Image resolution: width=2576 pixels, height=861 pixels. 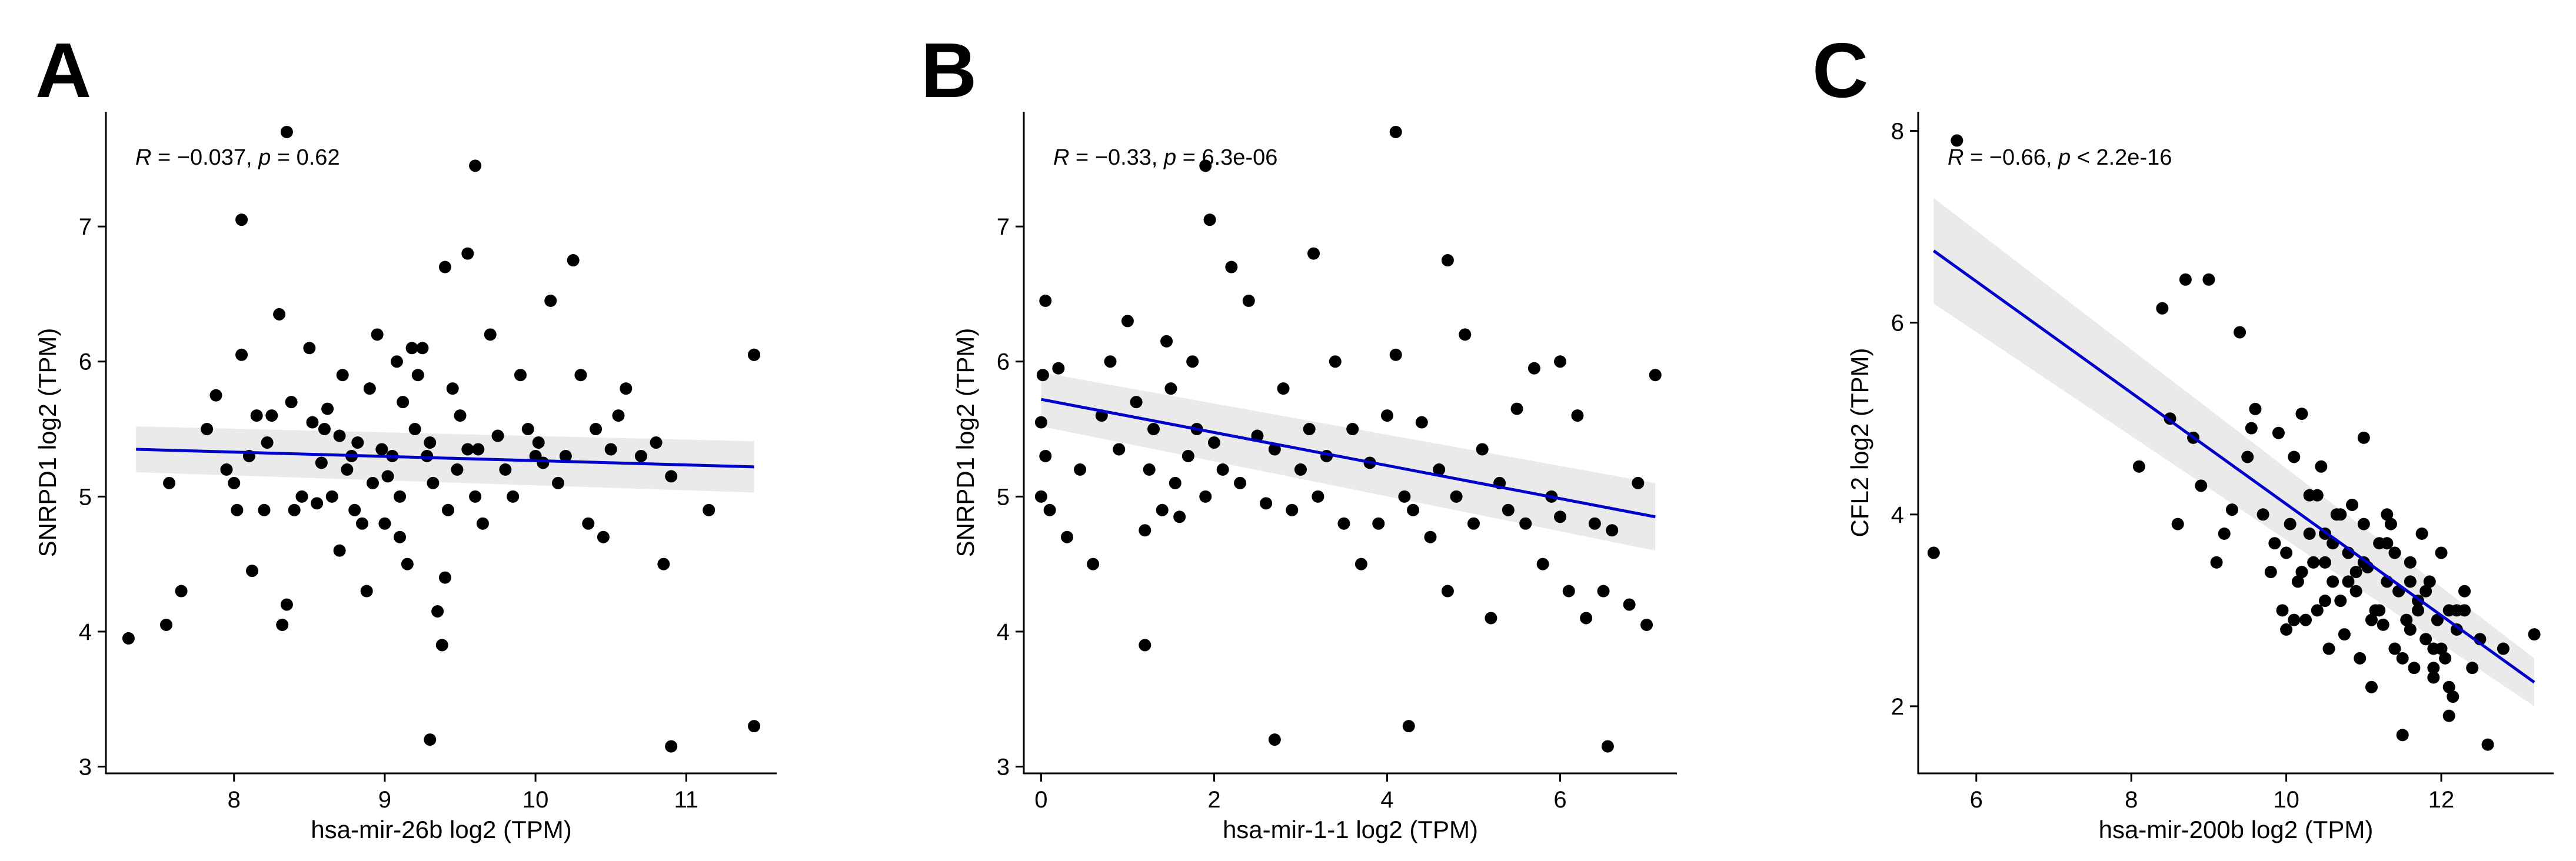 I want to click on panel-letter: A, so click(x=63, y=70).